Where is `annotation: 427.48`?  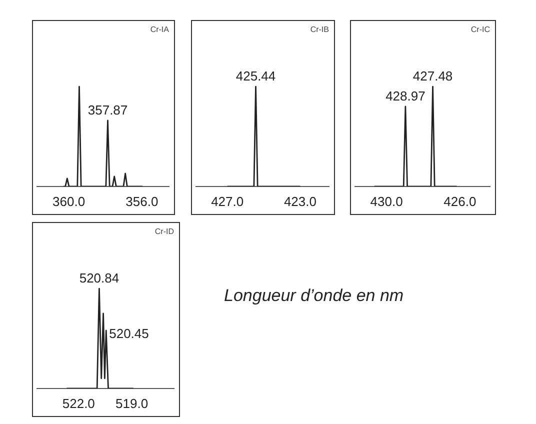 annotation: 427.48 is located at coordinates (432, 76).